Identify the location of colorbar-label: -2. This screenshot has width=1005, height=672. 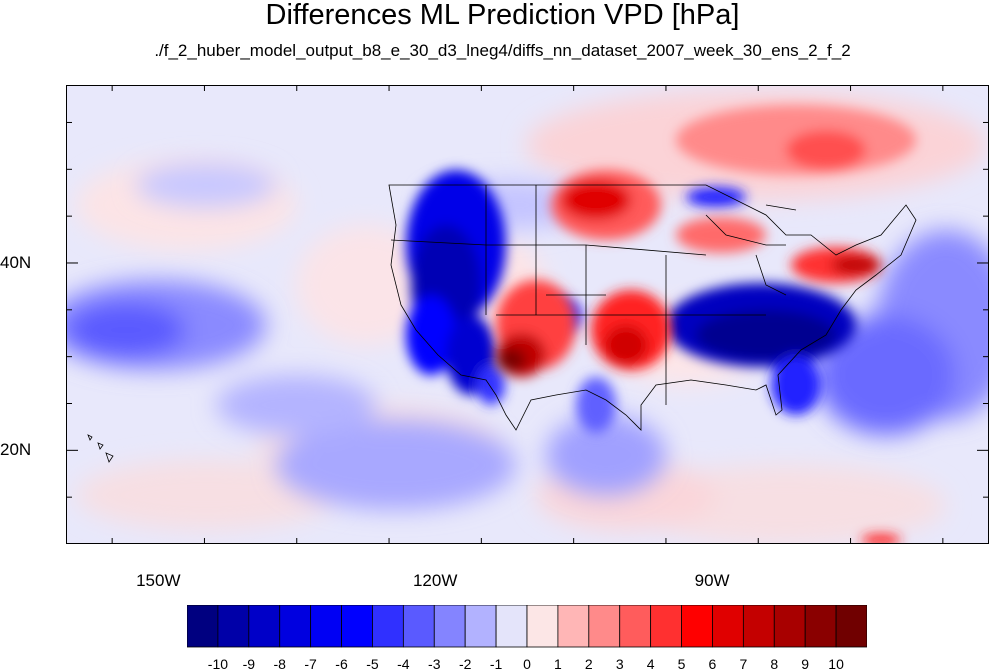
(465, 664).